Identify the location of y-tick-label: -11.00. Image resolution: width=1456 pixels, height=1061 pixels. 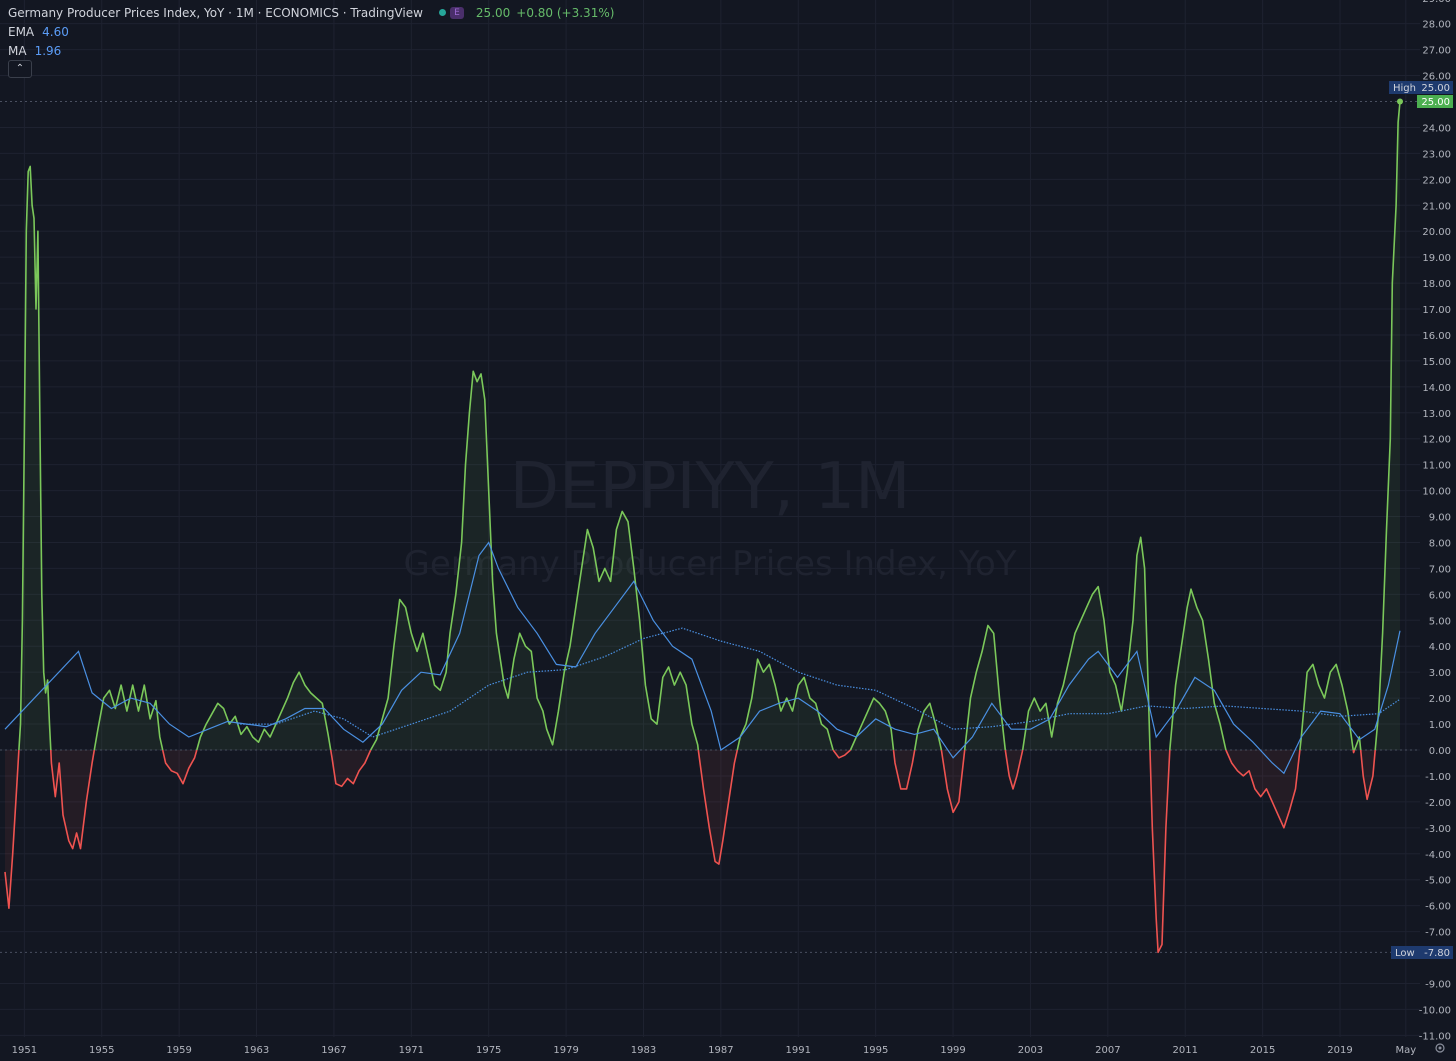
(1435, 1036).